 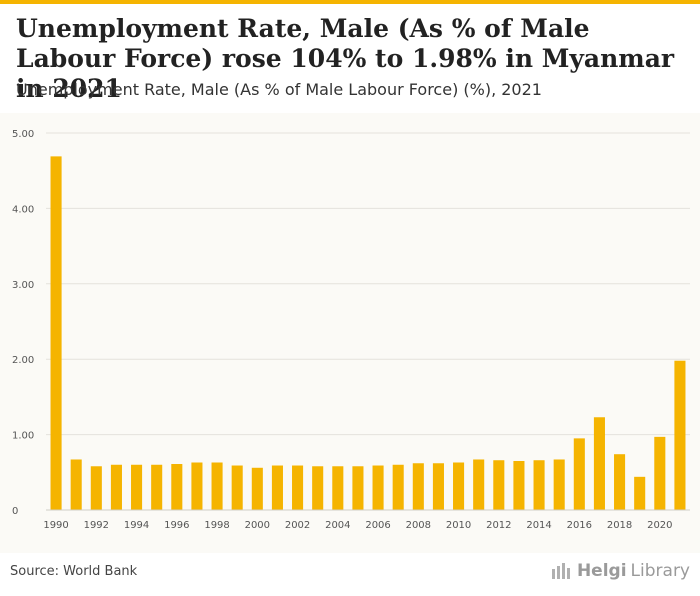 What do you see at coordinates (398, 487) in the screenshot?
I see `bar-2007` at bounding box center [398, 487].